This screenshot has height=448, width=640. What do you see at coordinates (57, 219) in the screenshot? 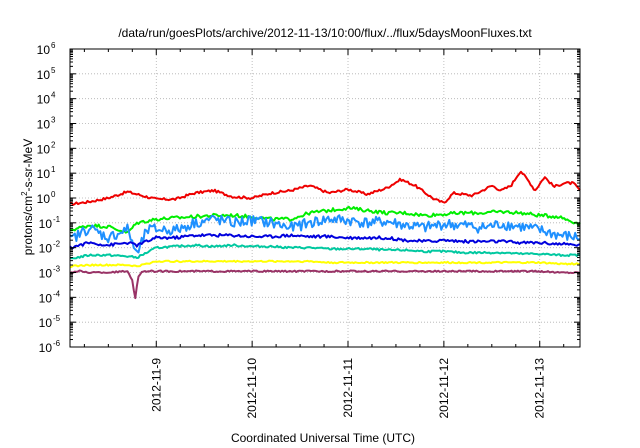
I see `y-tick-exponent: -1` at bounding box center [57, 219].